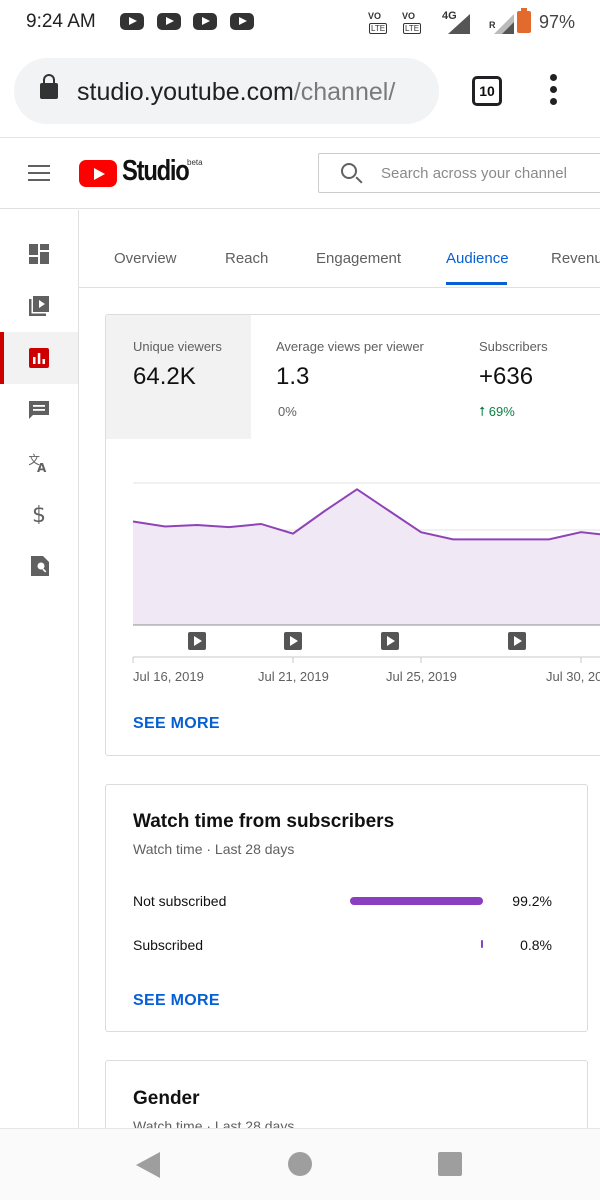  What do you see at coordinates (487, 91) in the screenshot?
I see `tab-switcher-button: 10` at bounding box center [487, 91].